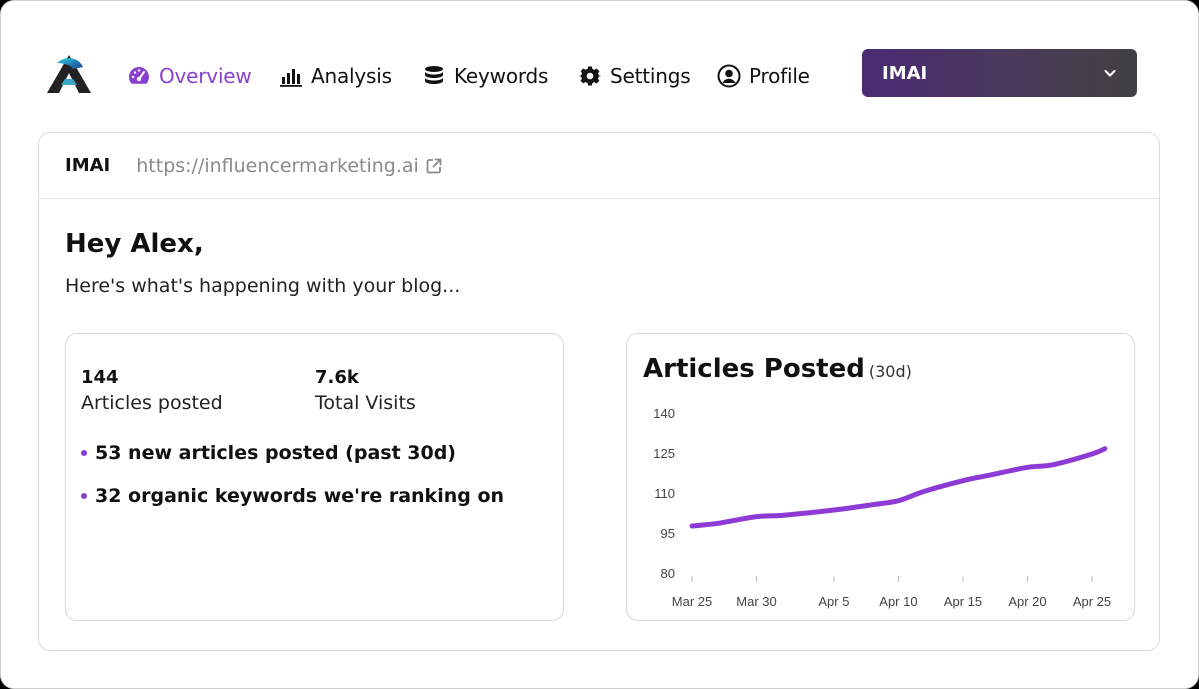  I want to click on stat-articles-value: 144, so click(100, 377).